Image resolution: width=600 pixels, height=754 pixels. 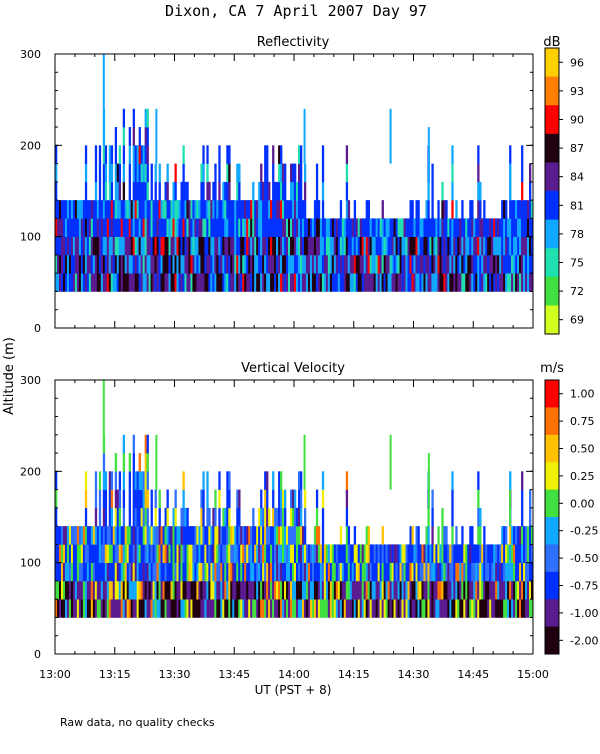 I want to click on x-axis-label: UT (PST + 8), so click(x=293, y=690).